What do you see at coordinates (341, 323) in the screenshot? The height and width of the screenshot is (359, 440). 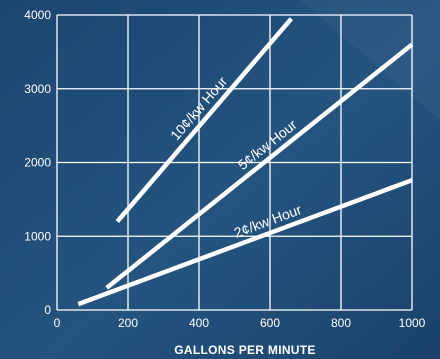 I see `x-tick-label: 800` at bounding box center [341, 323].